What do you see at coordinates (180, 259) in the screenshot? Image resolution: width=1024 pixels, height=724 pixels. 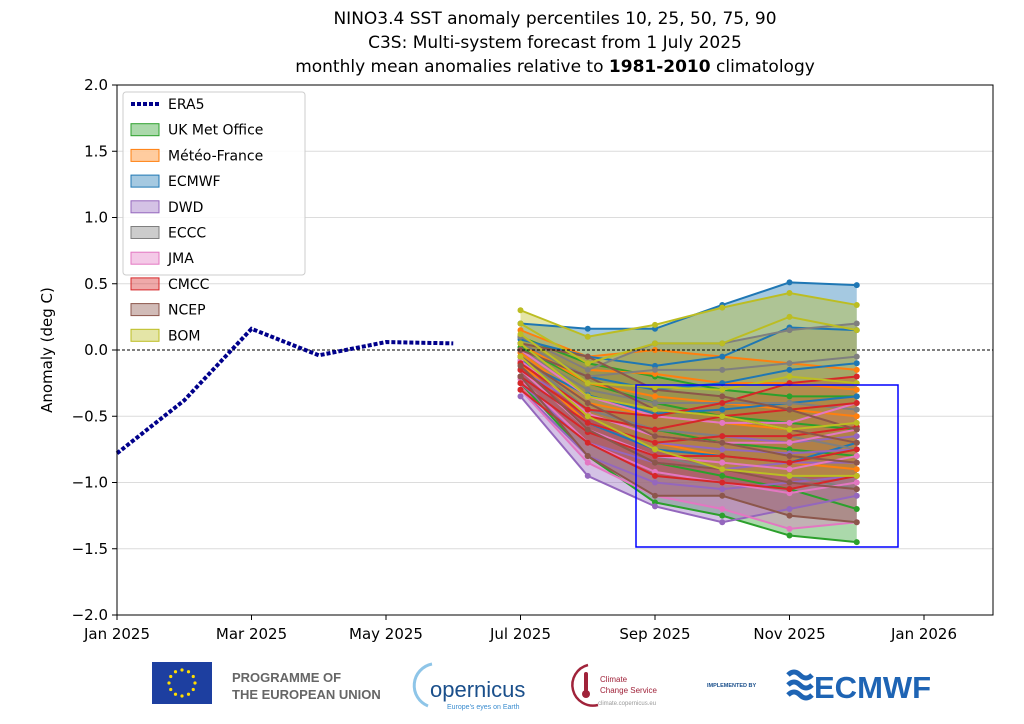 I see `legend-label: JMA` at bounding box center [180, 259].